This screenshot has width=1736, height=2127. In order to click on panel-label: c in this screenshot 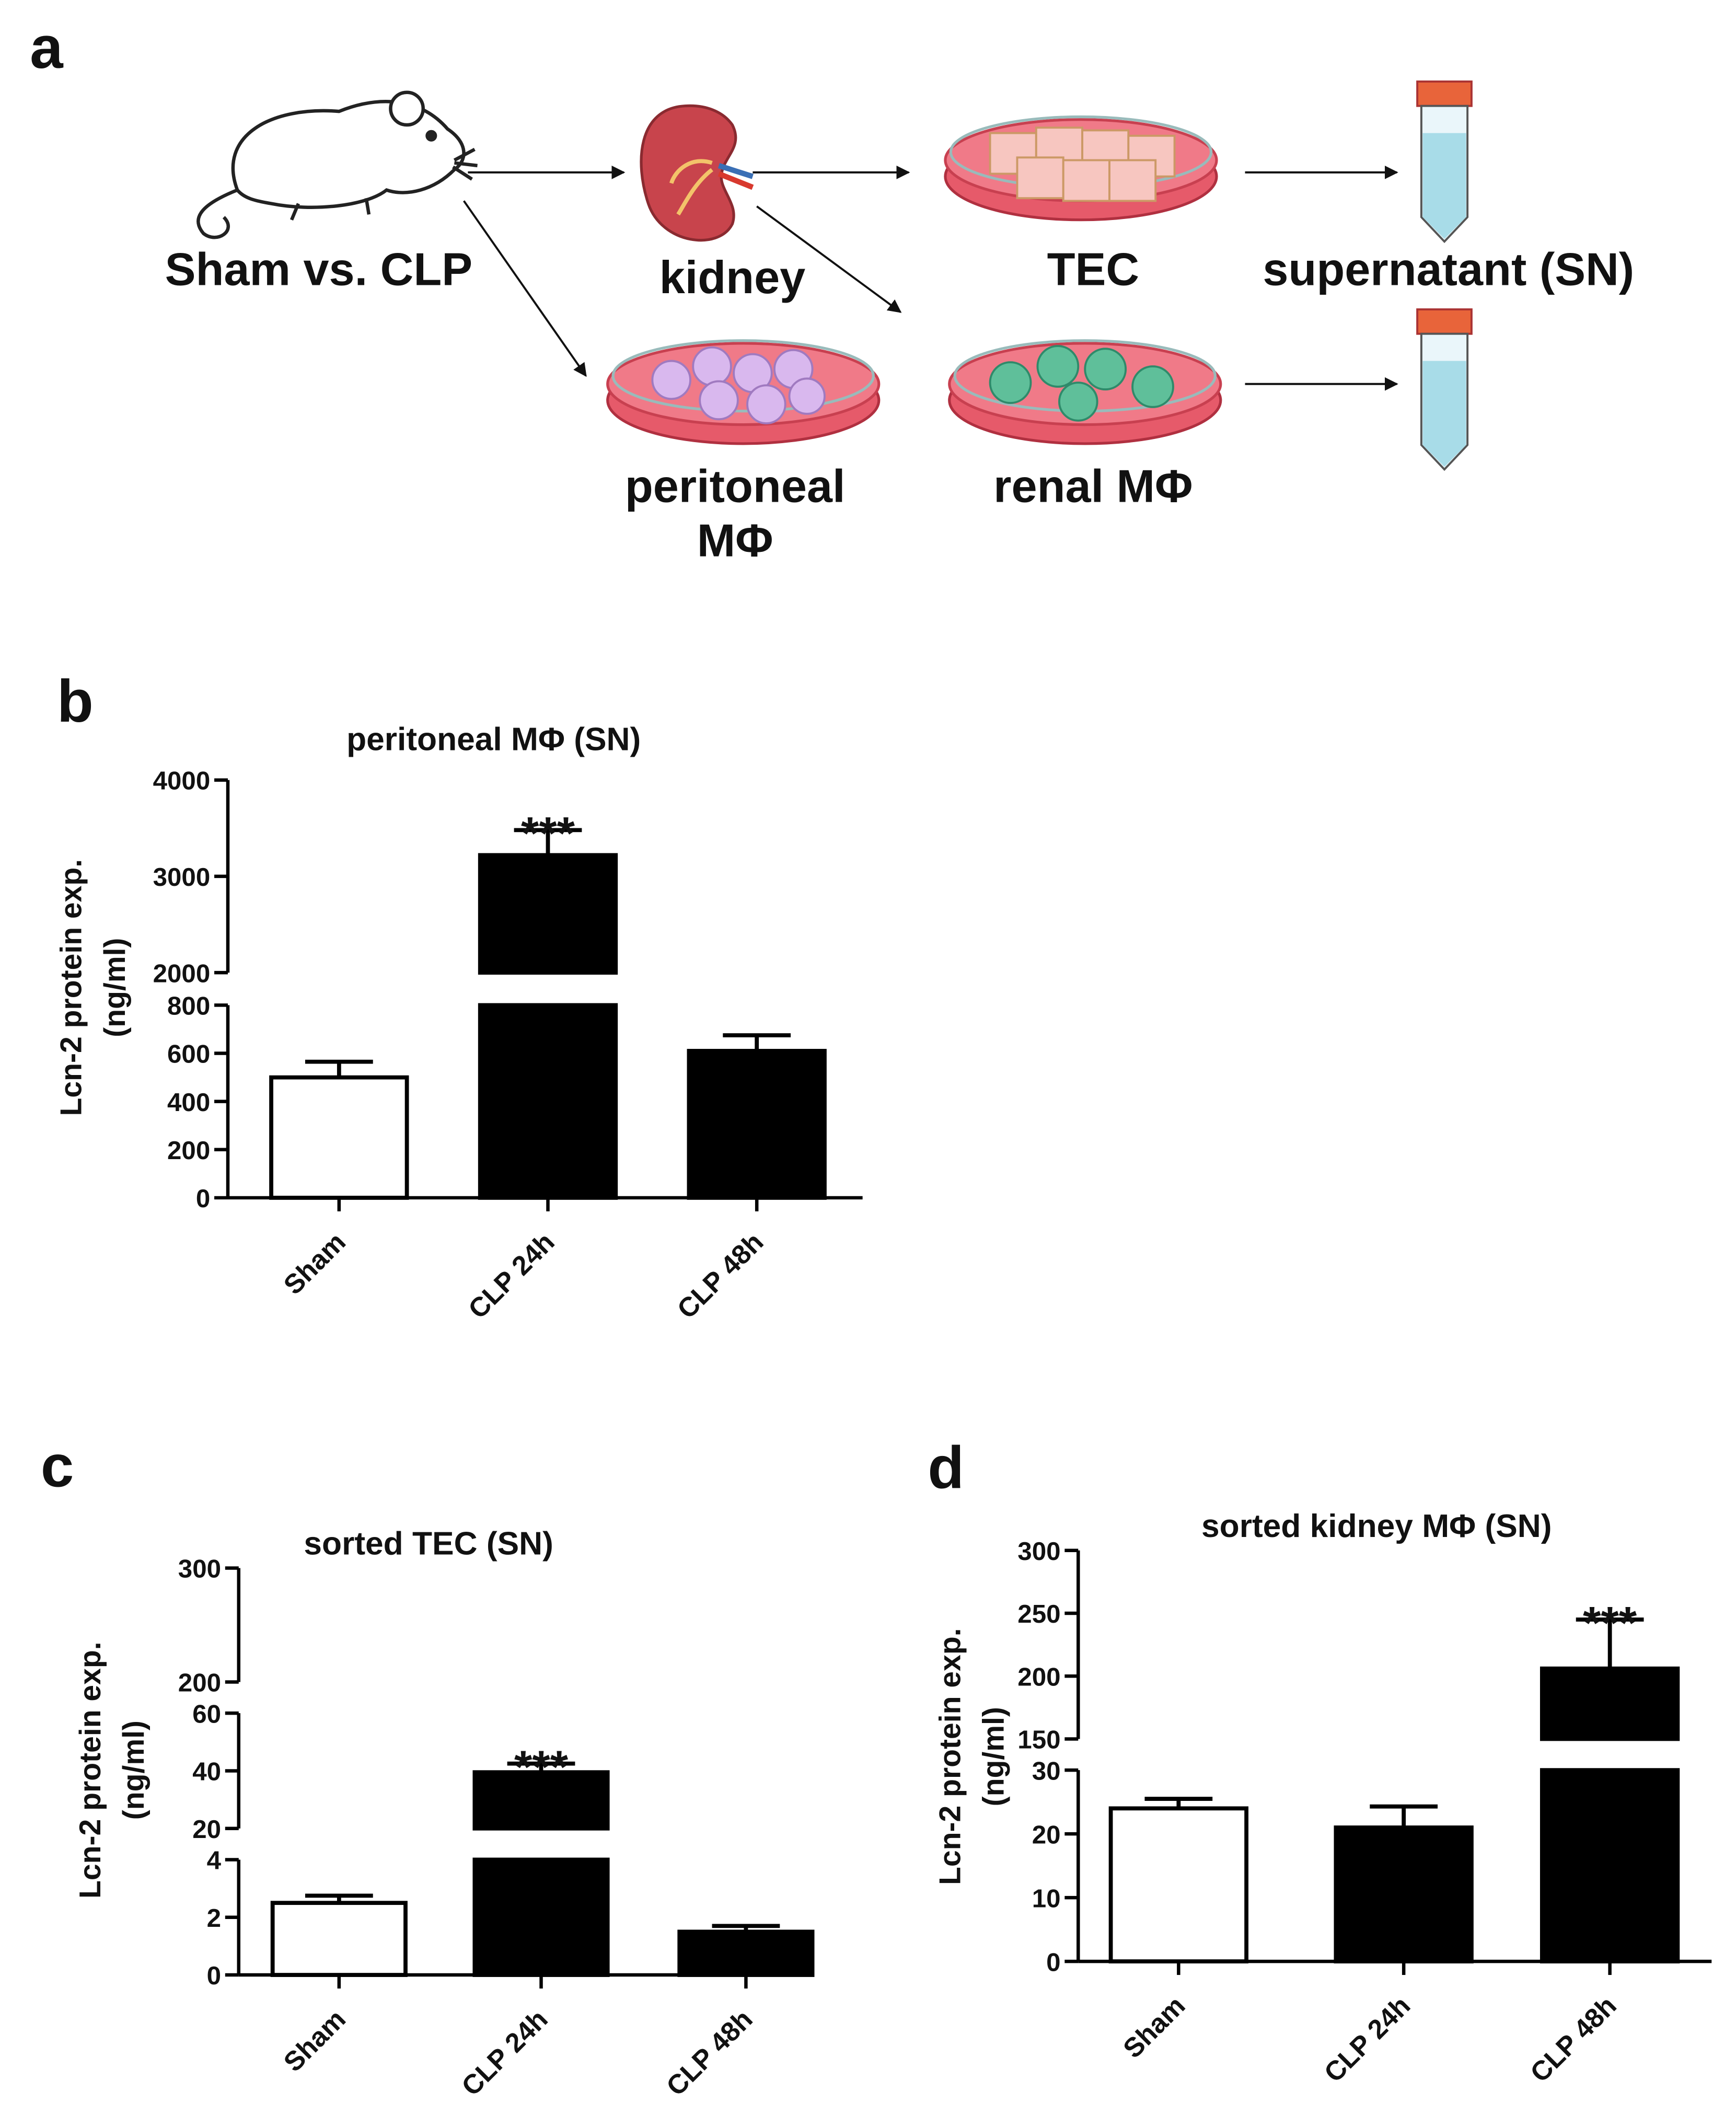, I will do `click(57, 1467)`.